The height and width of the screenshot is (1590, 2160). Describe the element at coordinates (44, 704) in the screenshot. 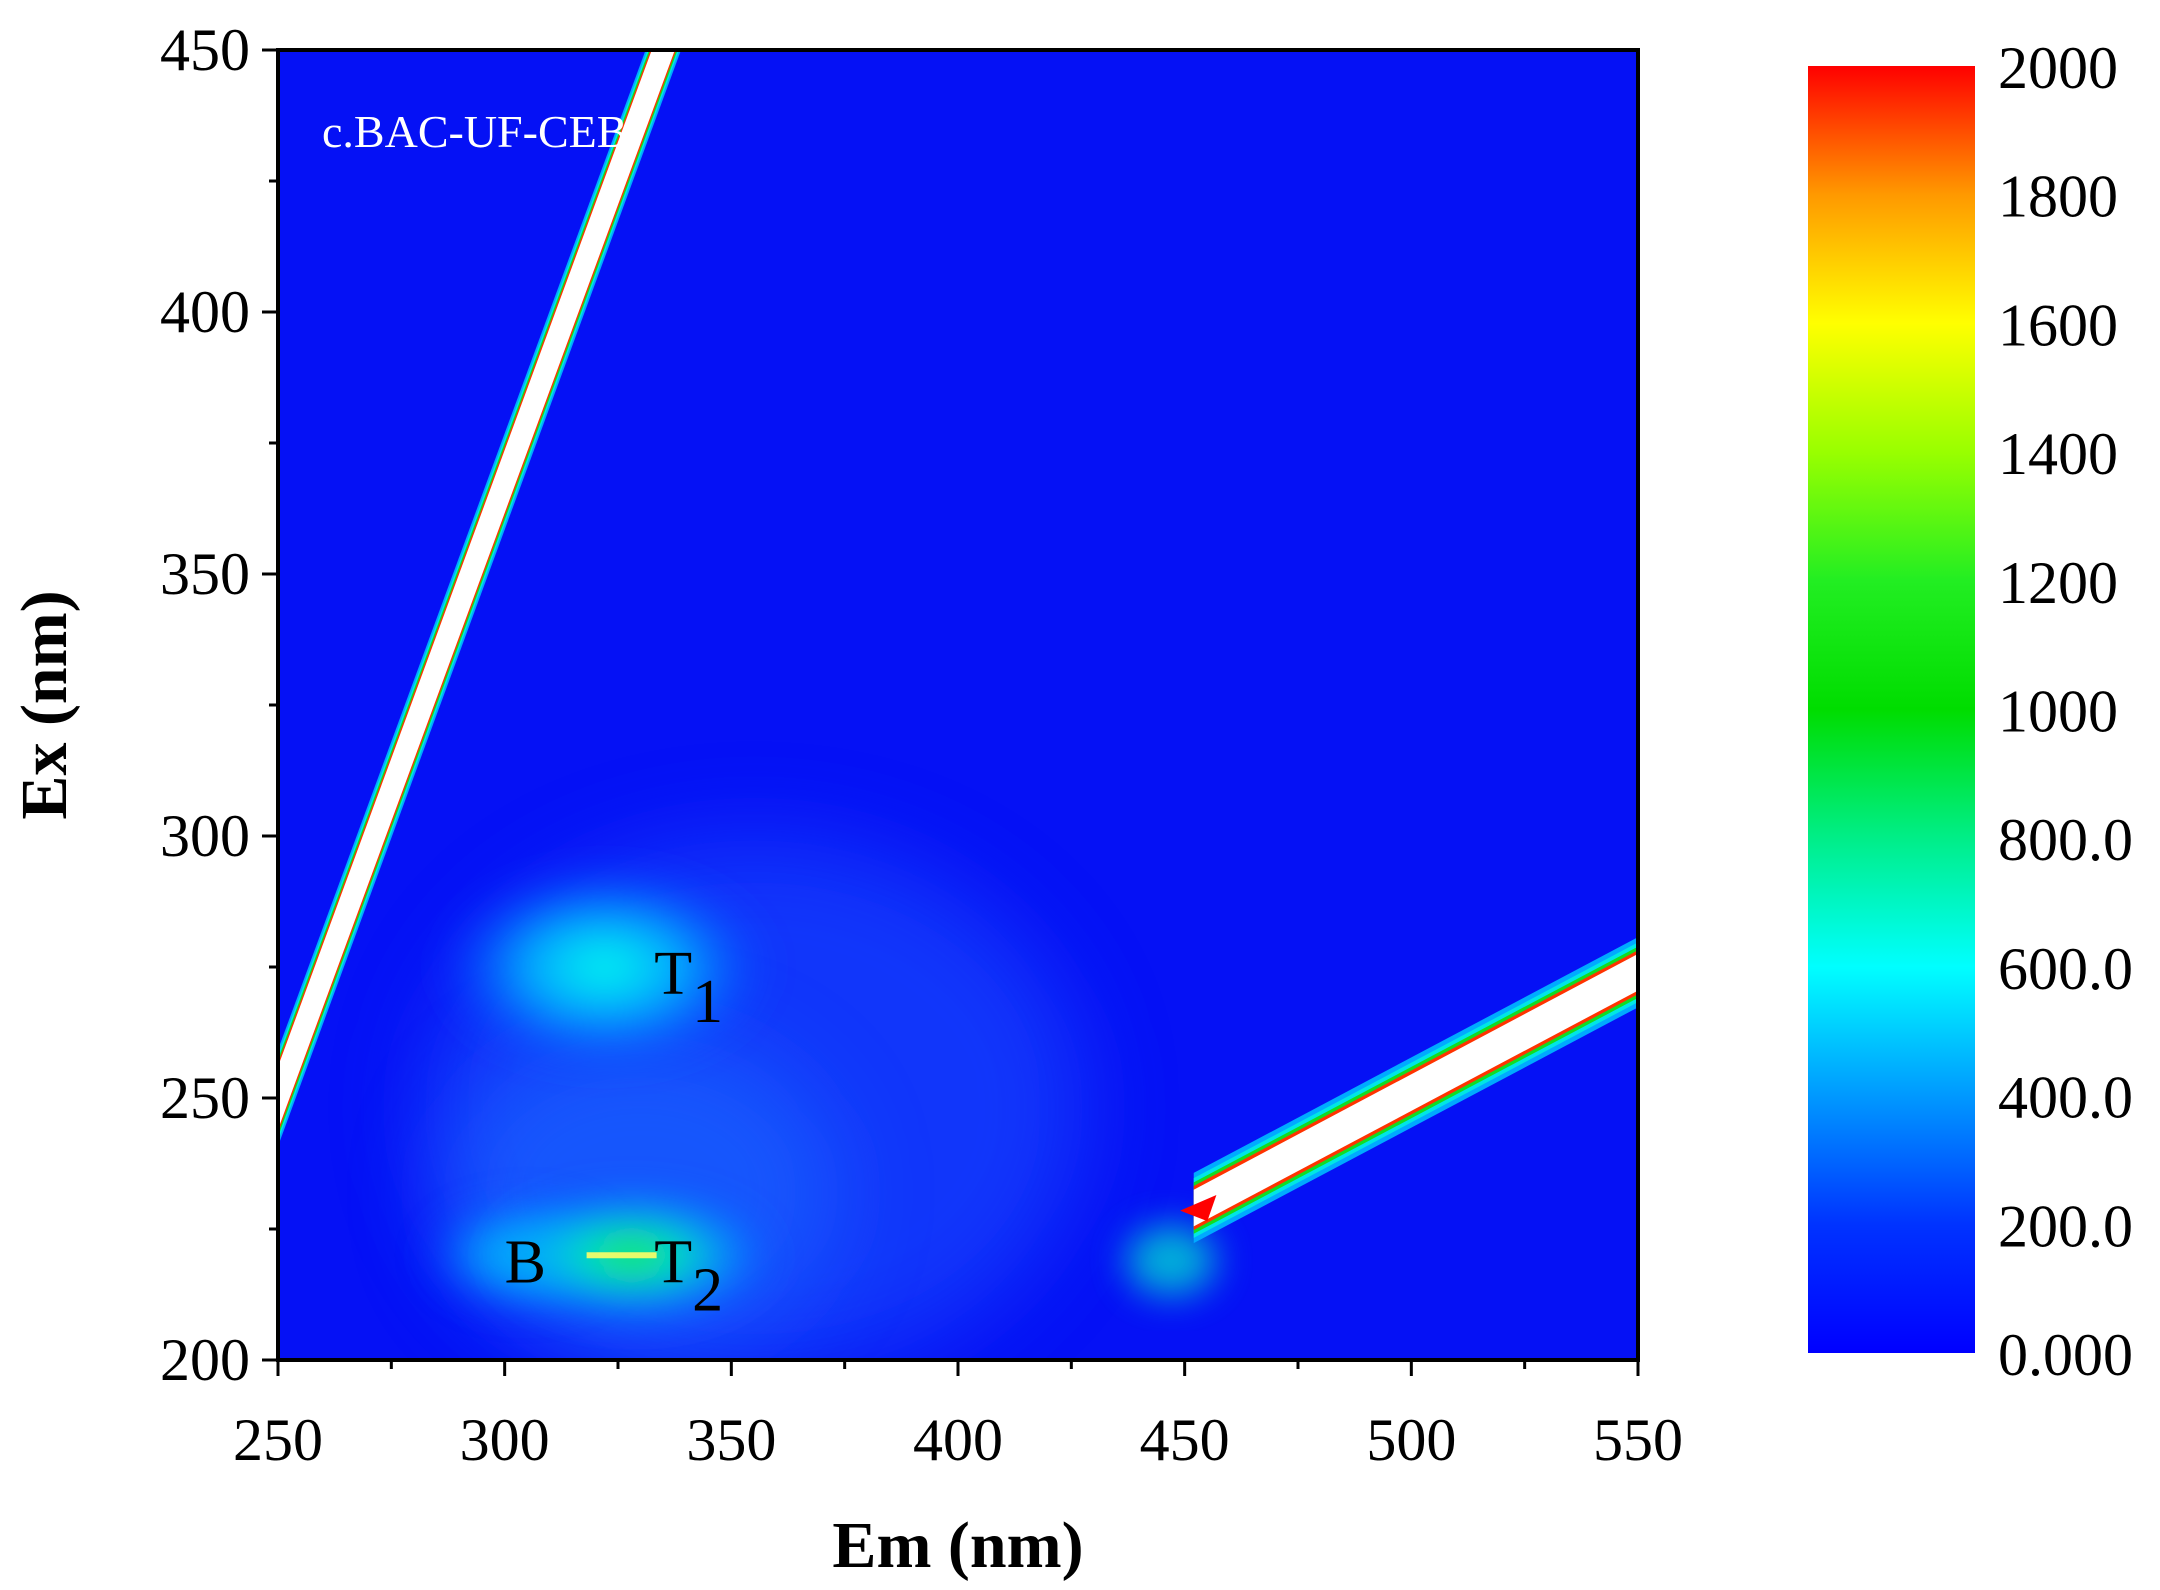

I see `y-axis-title: Ex (nm)` at that location.